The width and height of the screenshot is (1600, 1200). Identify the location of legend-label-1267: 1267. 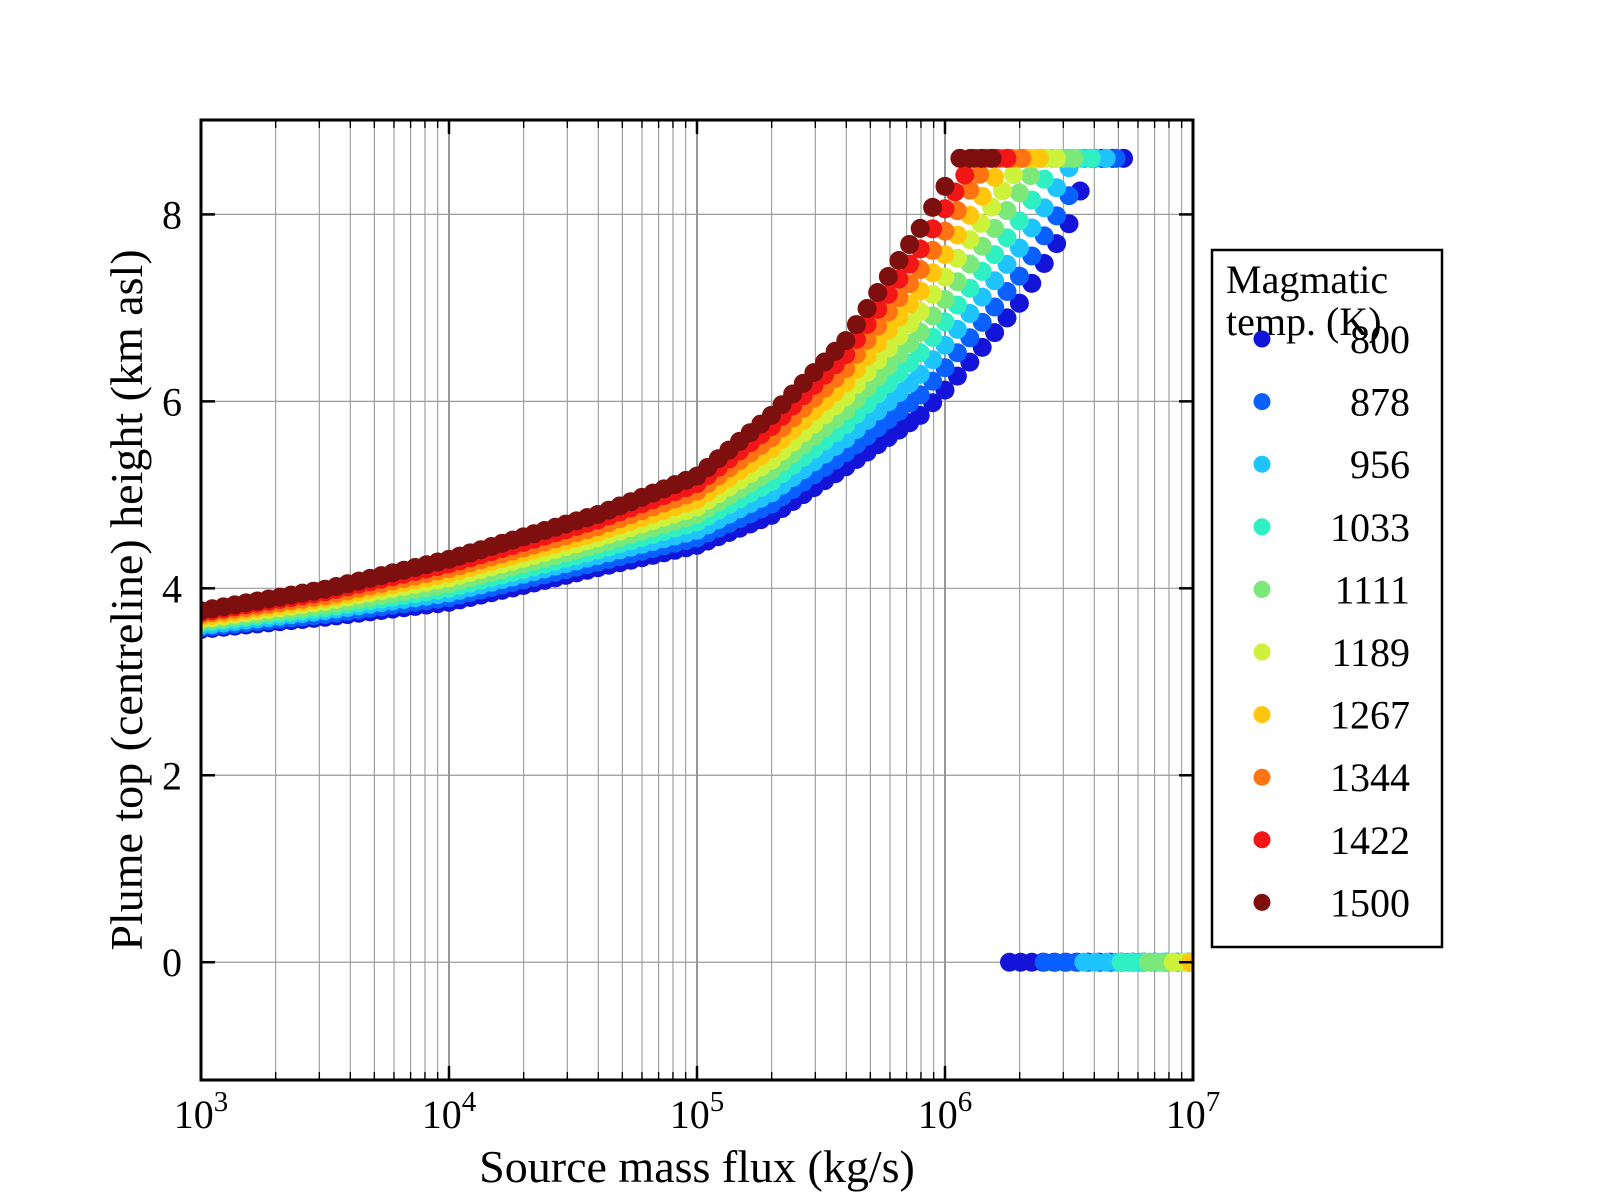
(1370, 715).